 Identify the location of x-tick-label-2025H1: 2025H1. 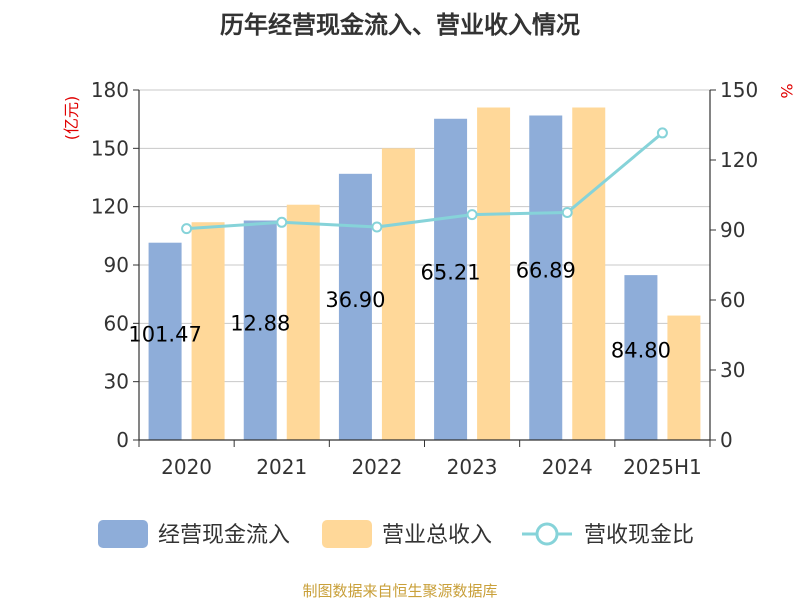
(662, 467).